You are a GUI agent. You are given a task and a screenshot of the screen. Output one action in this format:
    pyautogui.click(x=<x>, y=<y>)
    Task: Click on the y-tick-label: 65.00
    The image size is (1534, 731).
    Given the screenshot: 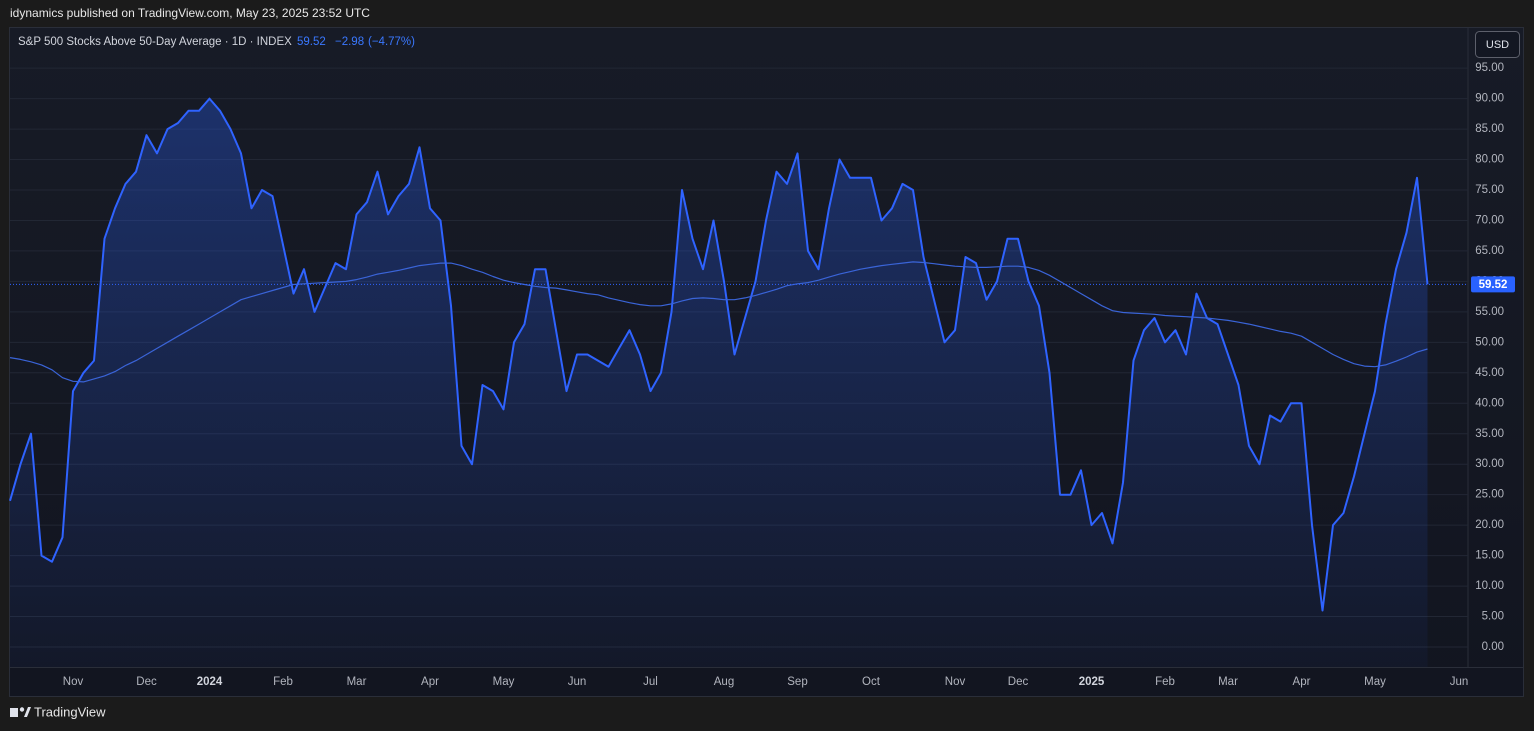 What is the action you would take?
    pyautogui.click(x=1489, y=251)
    